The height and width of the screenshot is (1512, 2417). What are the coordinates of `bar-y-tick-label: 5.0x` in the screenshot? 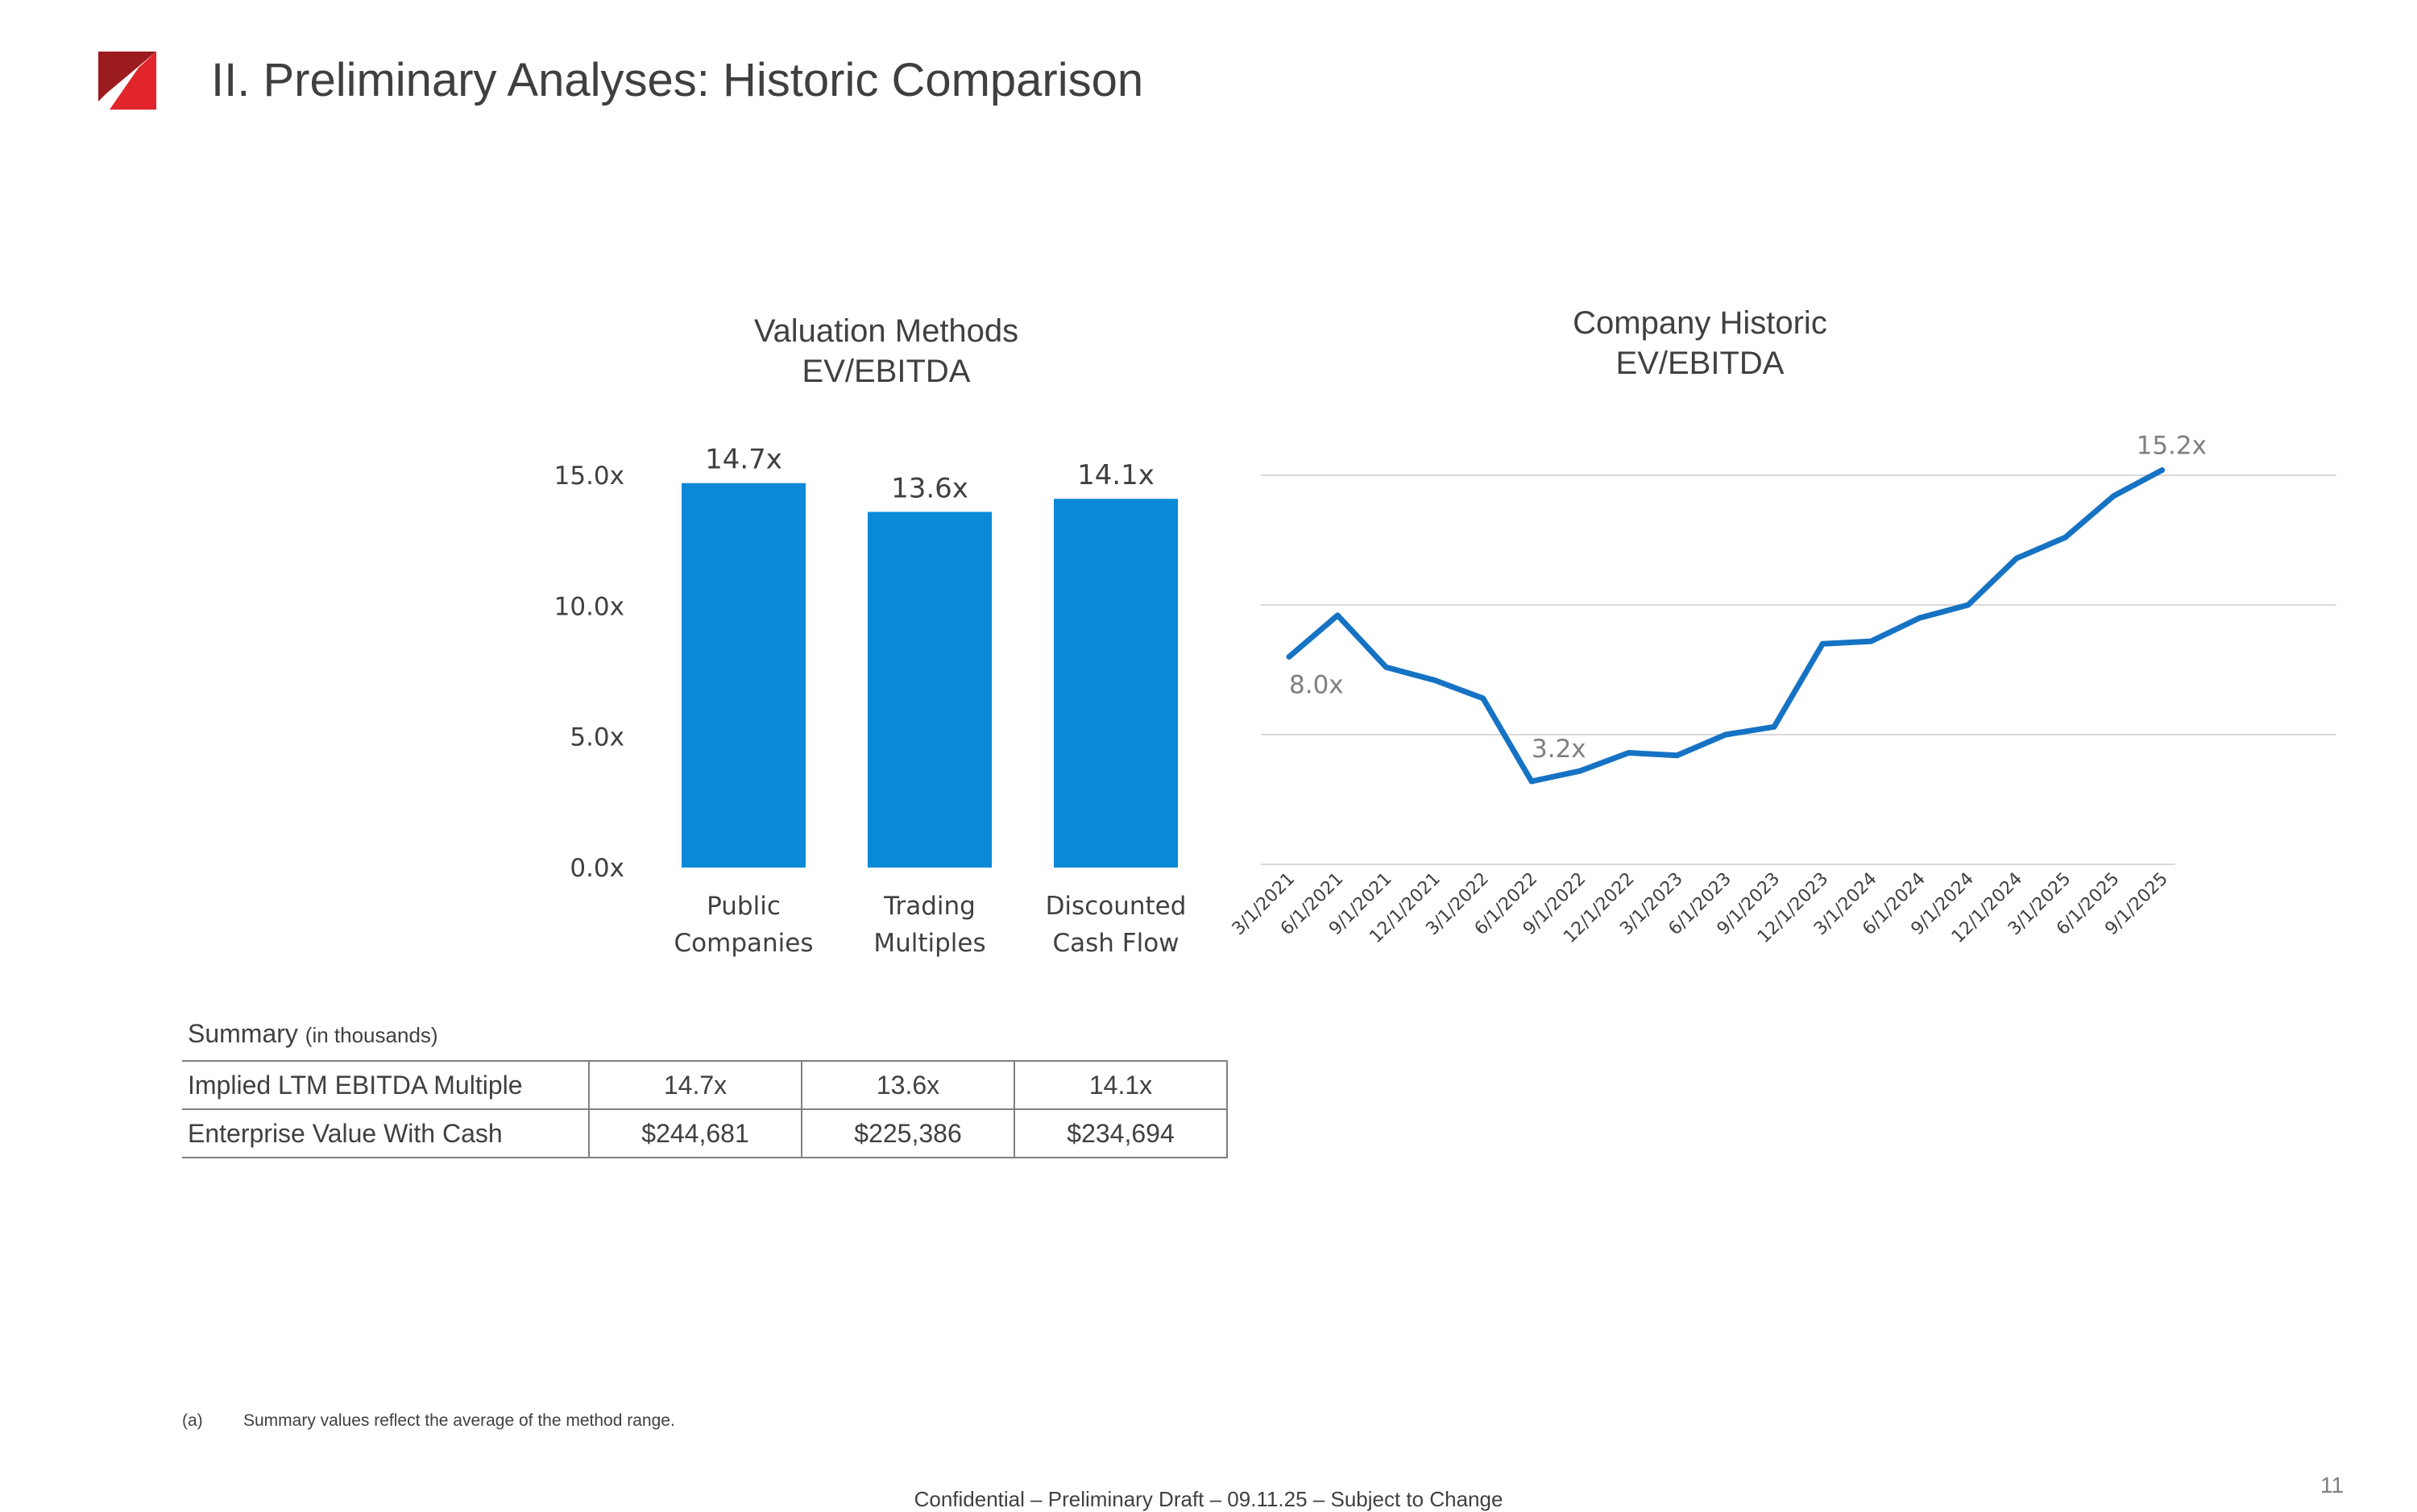 It's located at (597, 738).